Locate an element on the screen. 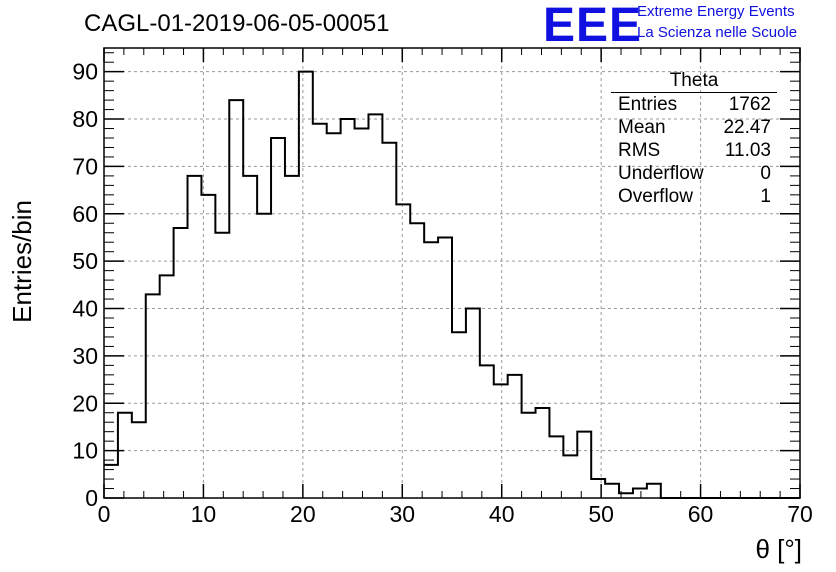 The image size is (836, 572). eee-logo: EEE is located at coordinates (593, 26).